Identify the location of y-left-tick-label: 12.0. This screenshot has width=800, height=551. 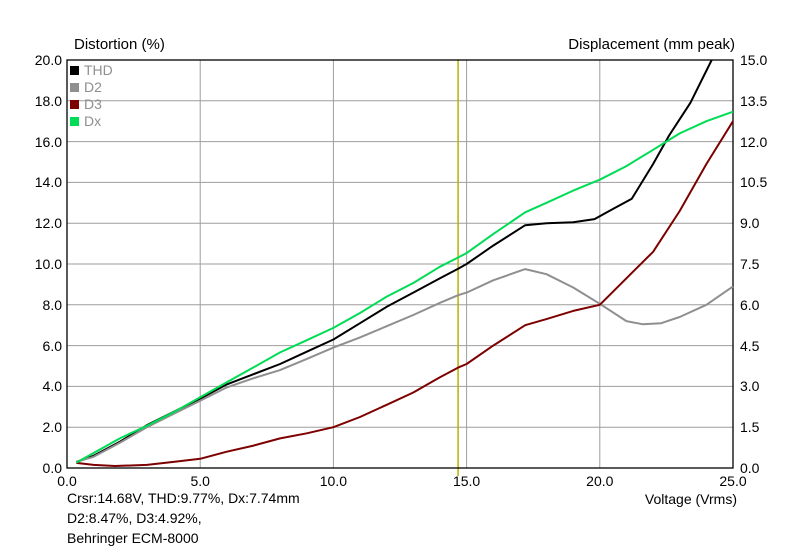
(48, 223).